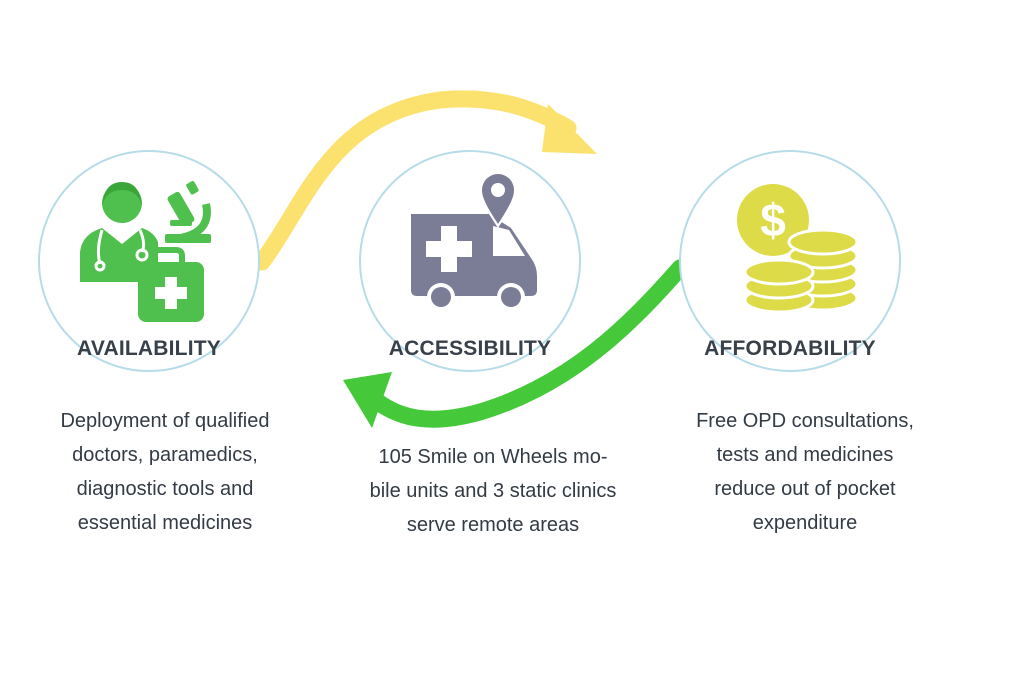  What do you see at coordinates (474, 241) in the screenshot?
I see `ambulance-location-pin-icon` at bounding box center [474, 241].